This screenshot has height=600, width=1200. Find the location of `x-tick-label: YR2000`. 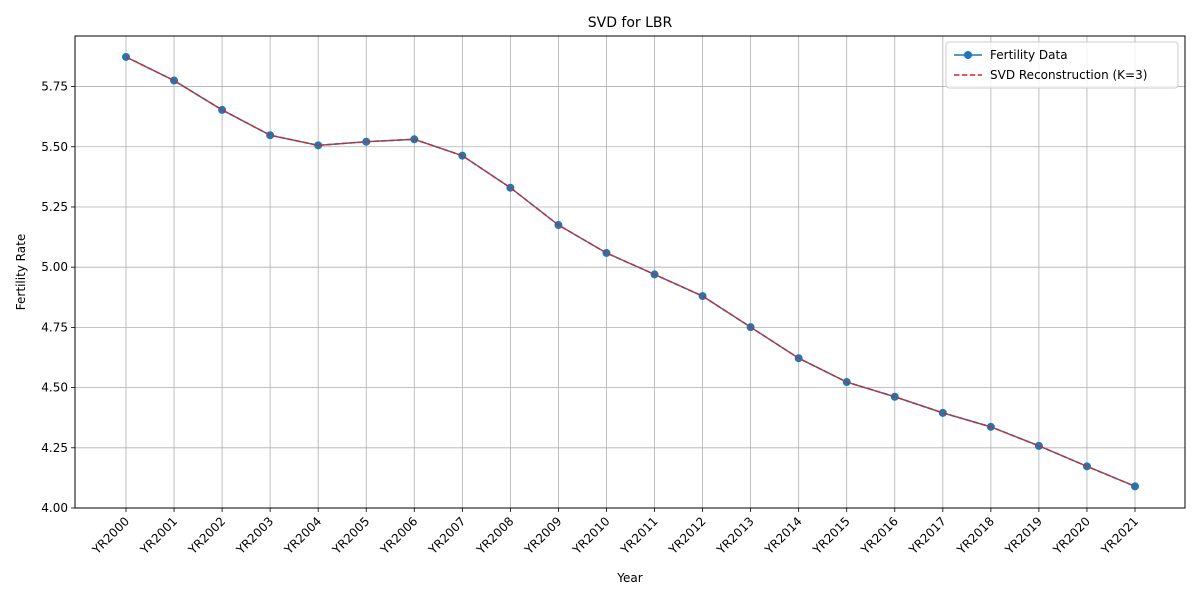

x-tick-label: YR2000 is located at coordinates (110, 535).